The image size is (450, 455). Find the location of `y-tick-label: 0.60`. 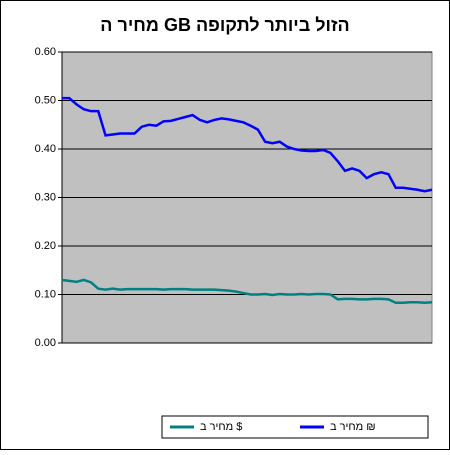

y-tick-label: 0.60 is located at coordinates (45, 52).